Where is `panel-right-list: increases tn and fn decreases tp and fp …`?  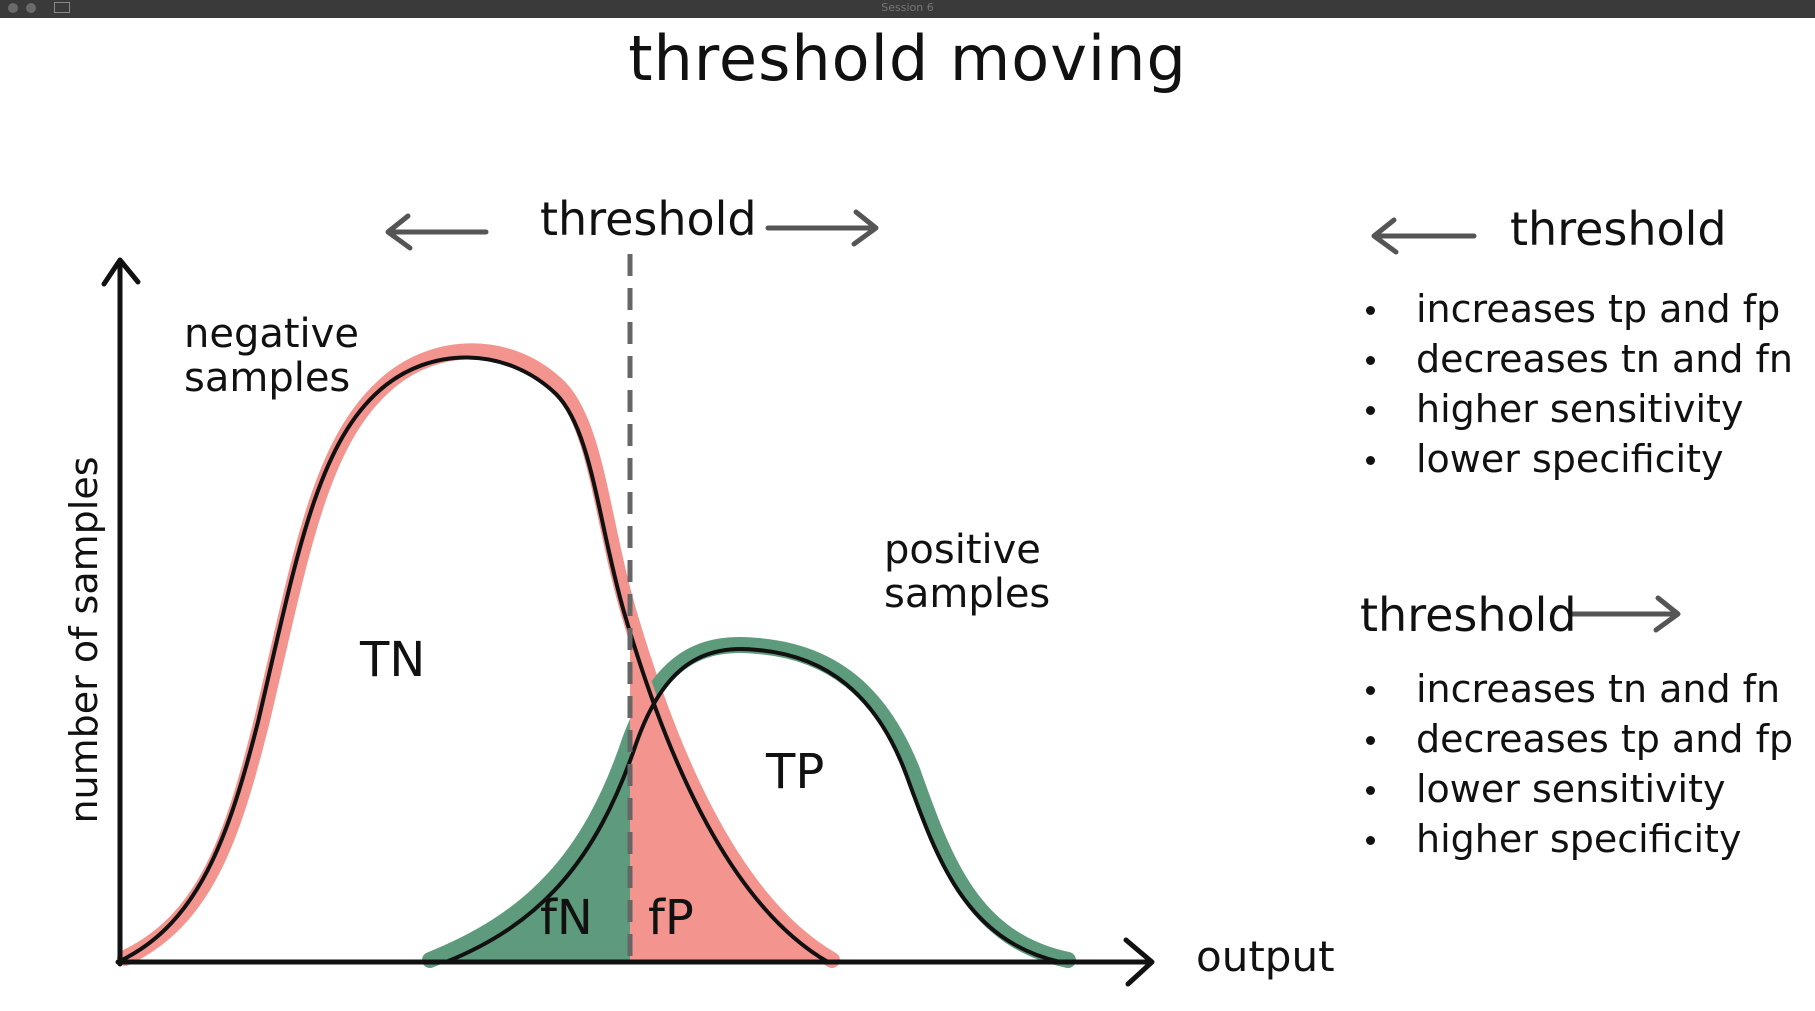 panel-right-list: increases tn and fn decreases tp and fp … is located at coordinates (1579, 764).